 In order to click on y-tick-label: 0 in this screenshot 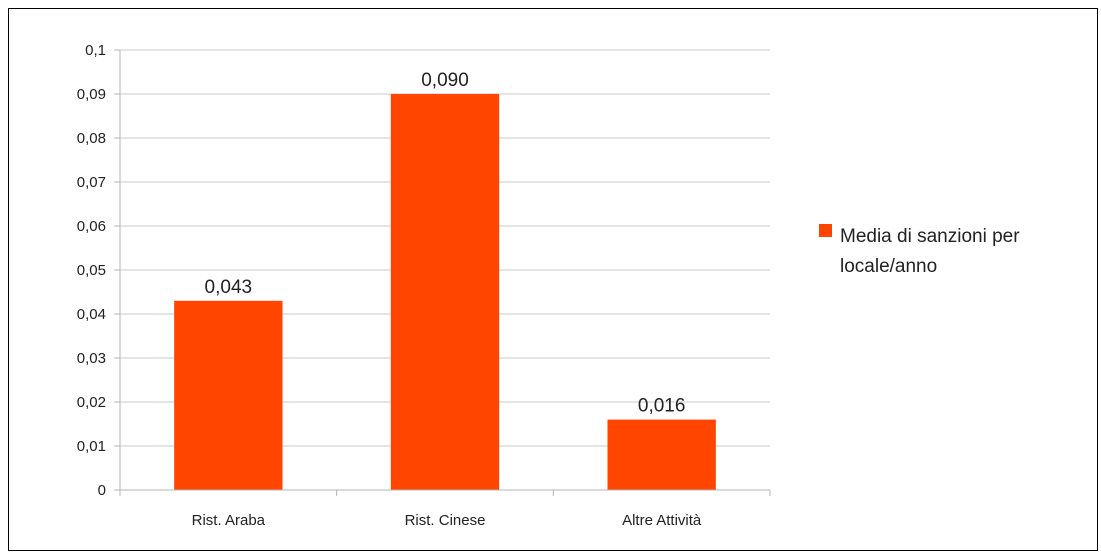, I will do `click(102, 490)`.